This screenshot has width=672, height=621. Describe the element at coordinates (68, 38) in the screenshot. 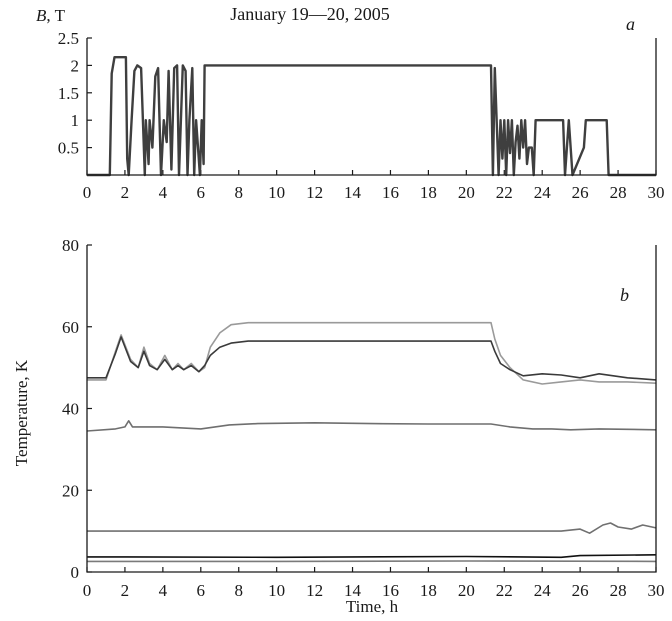

I see `panel-a-ytick-label: 2.5` at that location.